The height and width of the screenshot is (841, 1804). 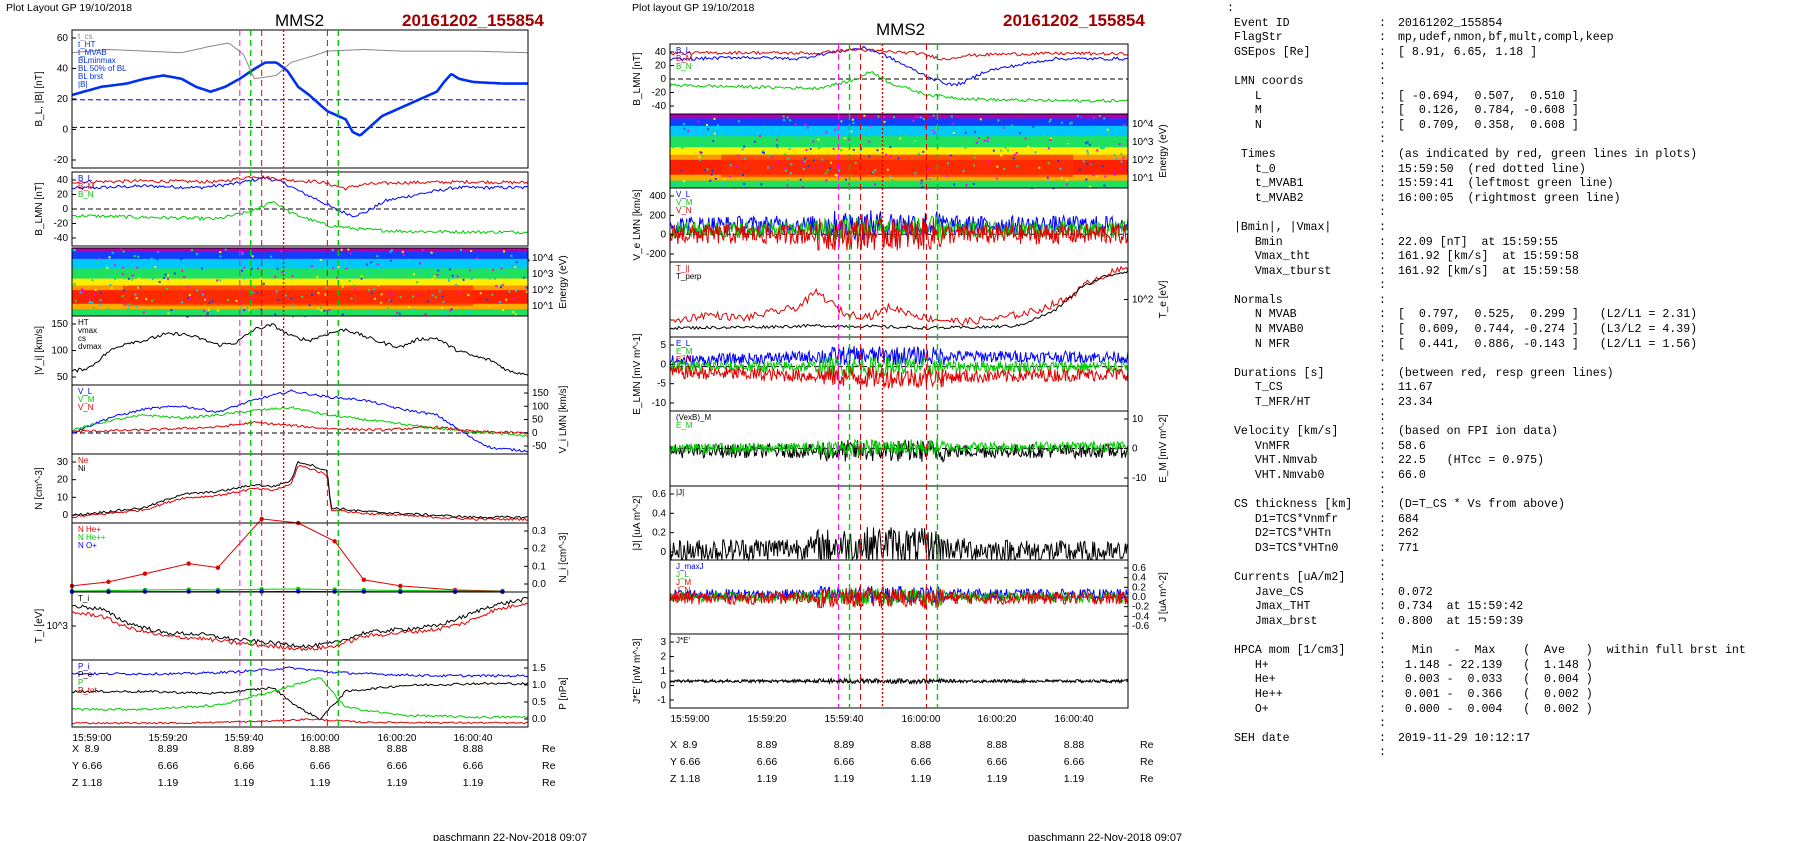 I want to click on subplot-5: 150 100 50 0 -50 V_LV_MV_N V_i LMN [km/s], so click(x=320, y=419).